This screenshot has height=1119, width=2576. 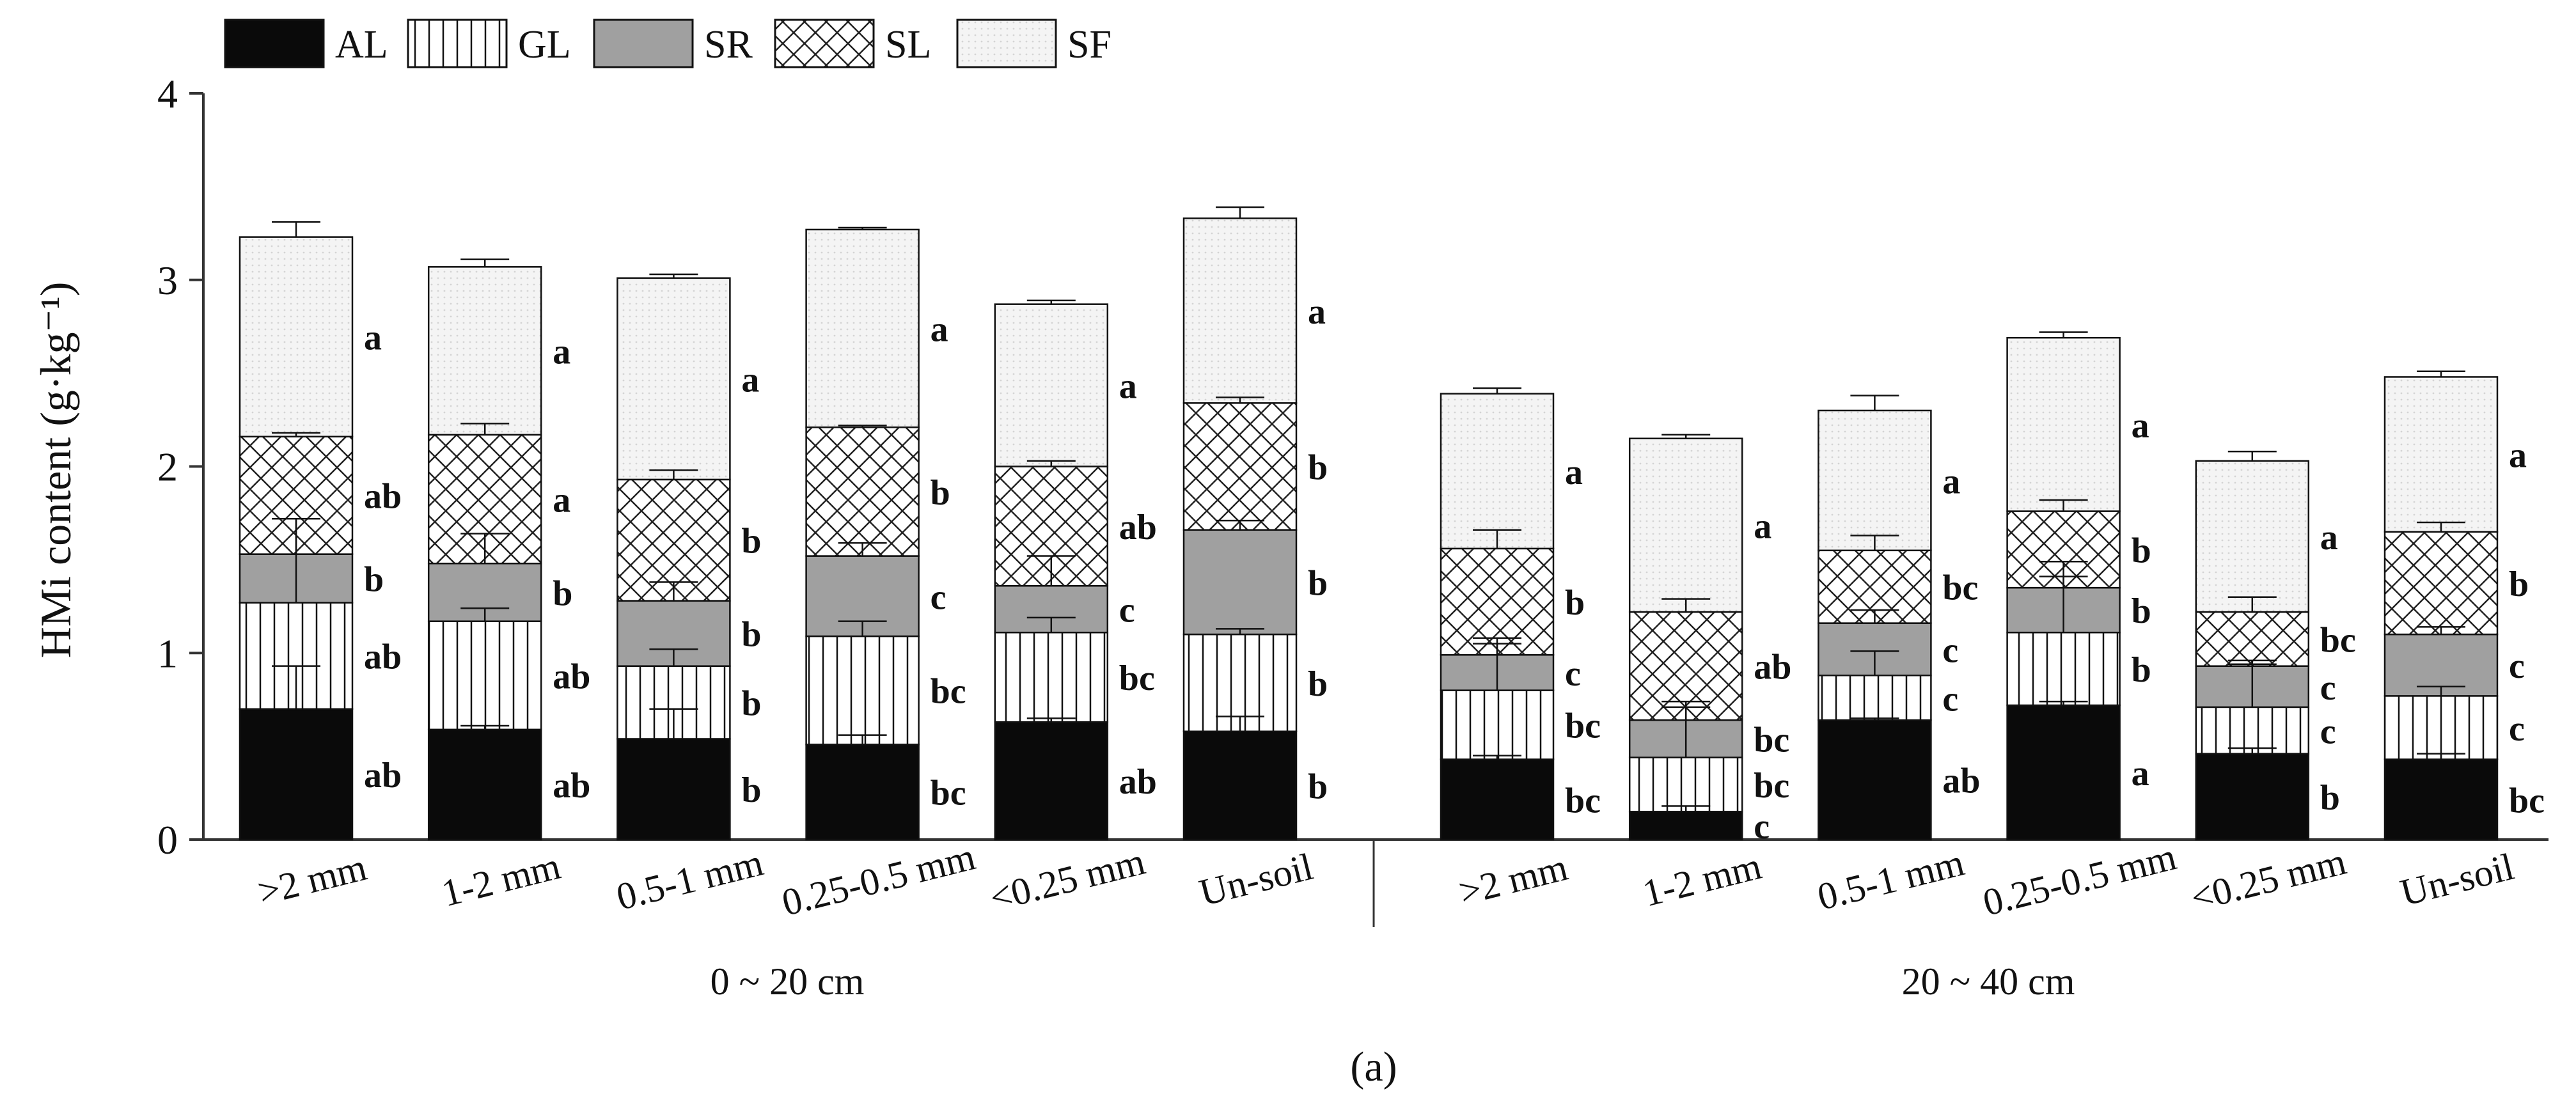 What do you see at coordinates (167, 653) in the screenshot?
I see `y-tick-label: 1` at bounding box center [167, 653].